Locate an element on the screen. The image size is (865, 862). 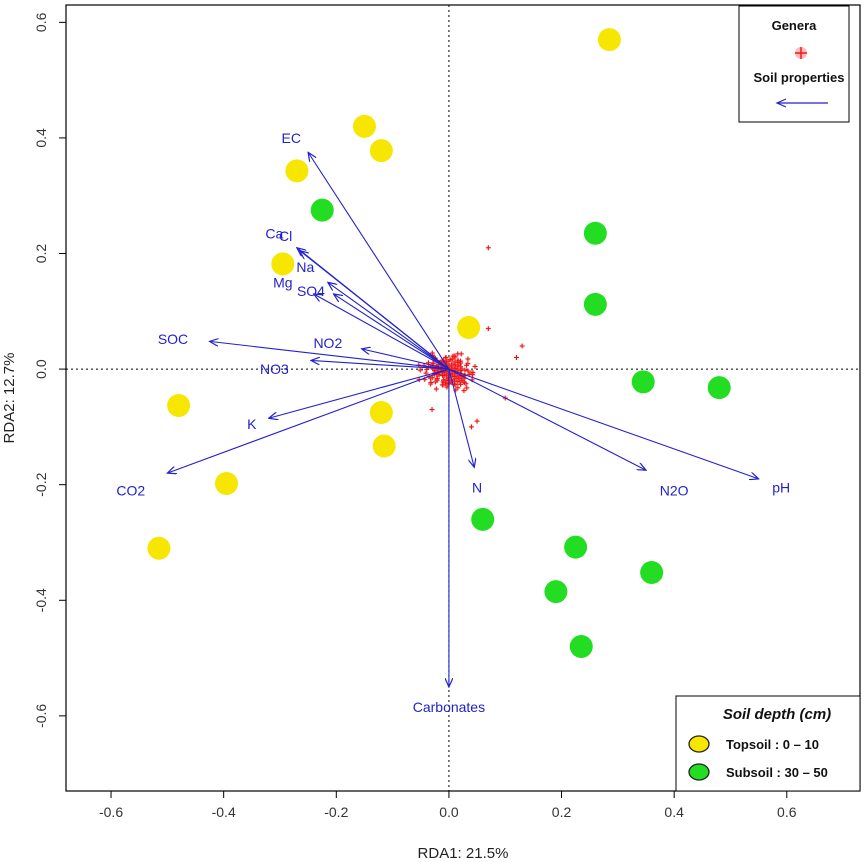
legend-arrow-icon is located at coordinates (801, 103).